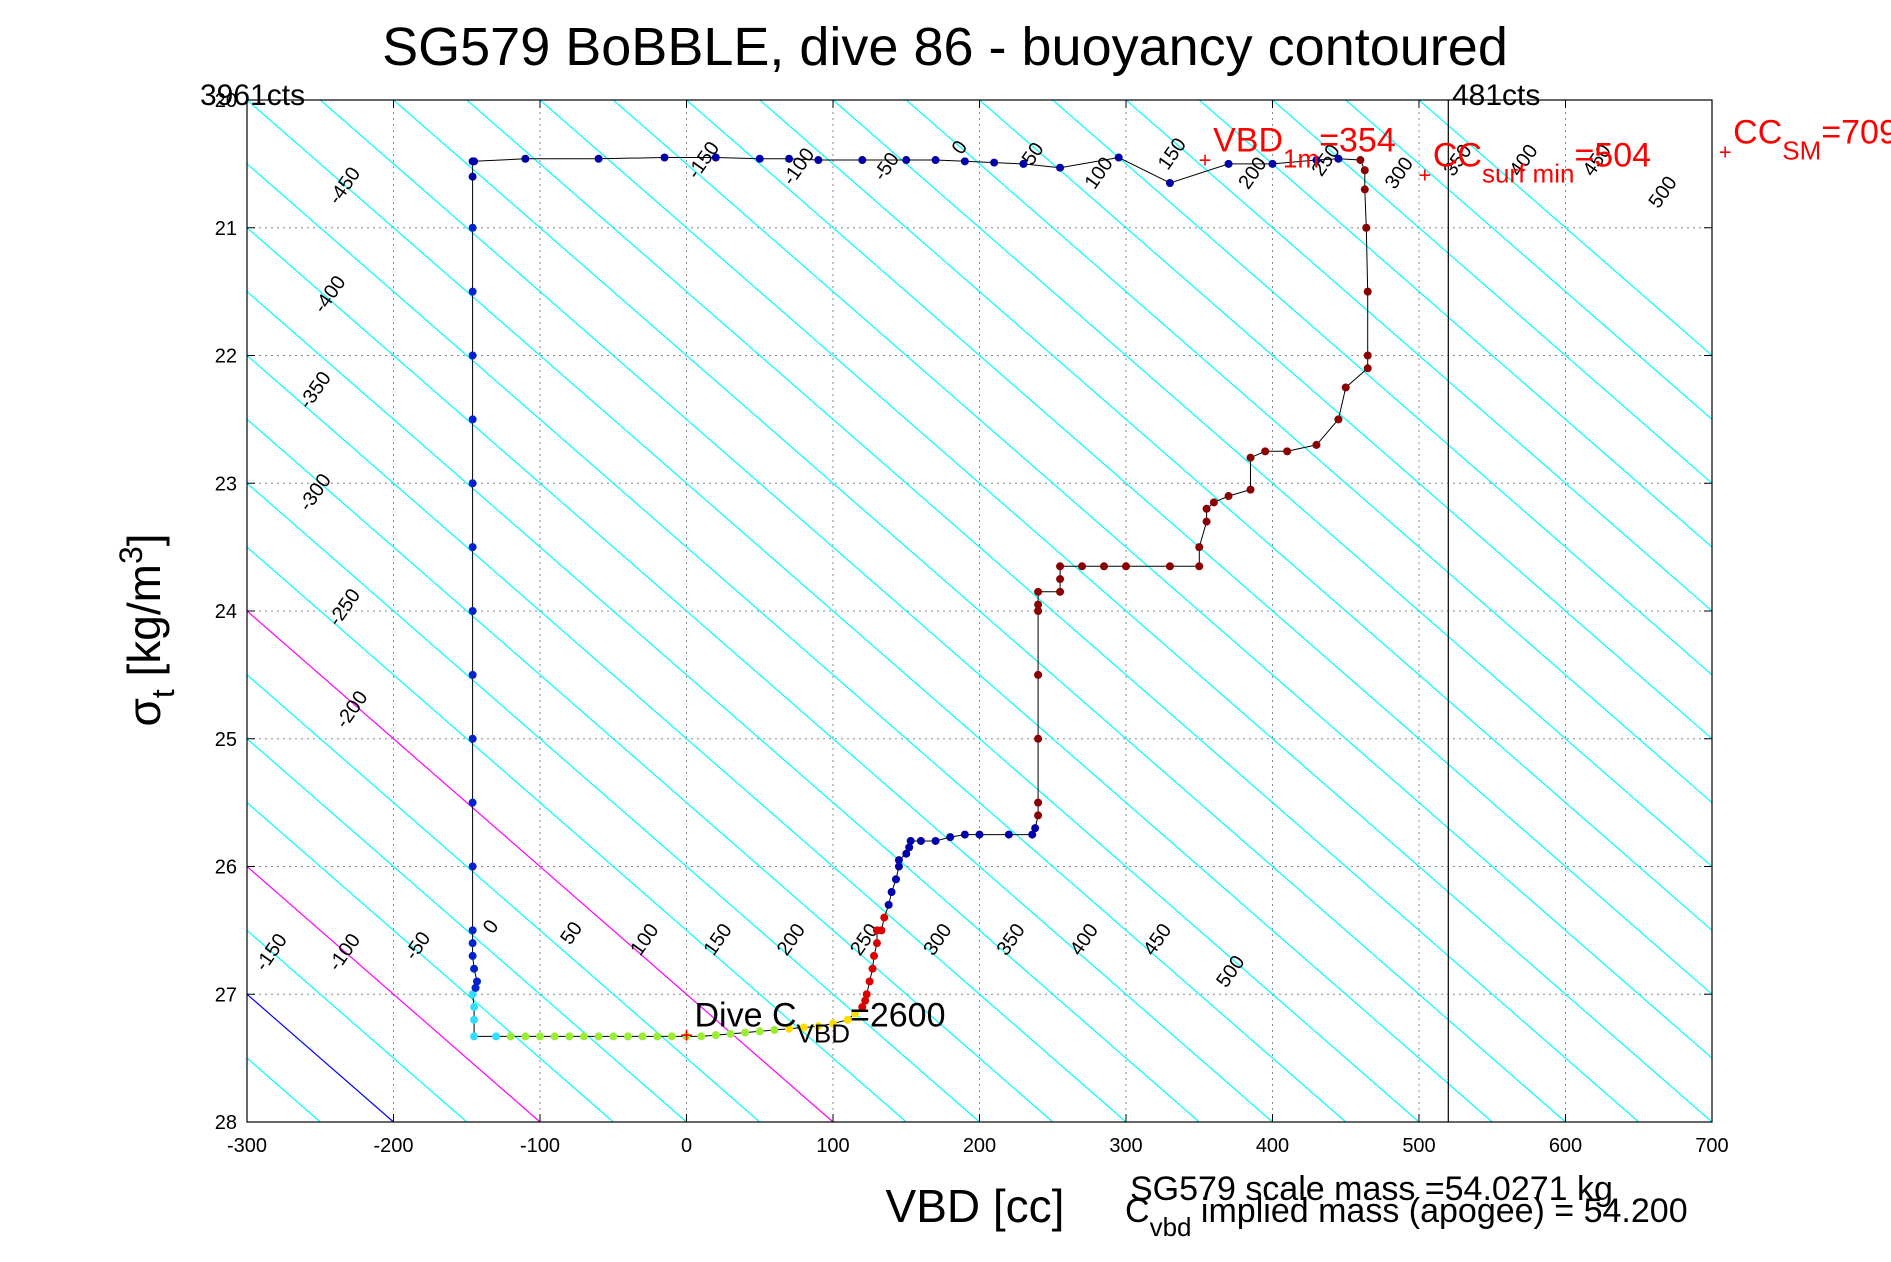 Image resolution: width=1891 pixels, height=1262 pixels. Describe the element at coordinates (226, 995) in the screenshot. I see `y-tick-label: 27` at that location.